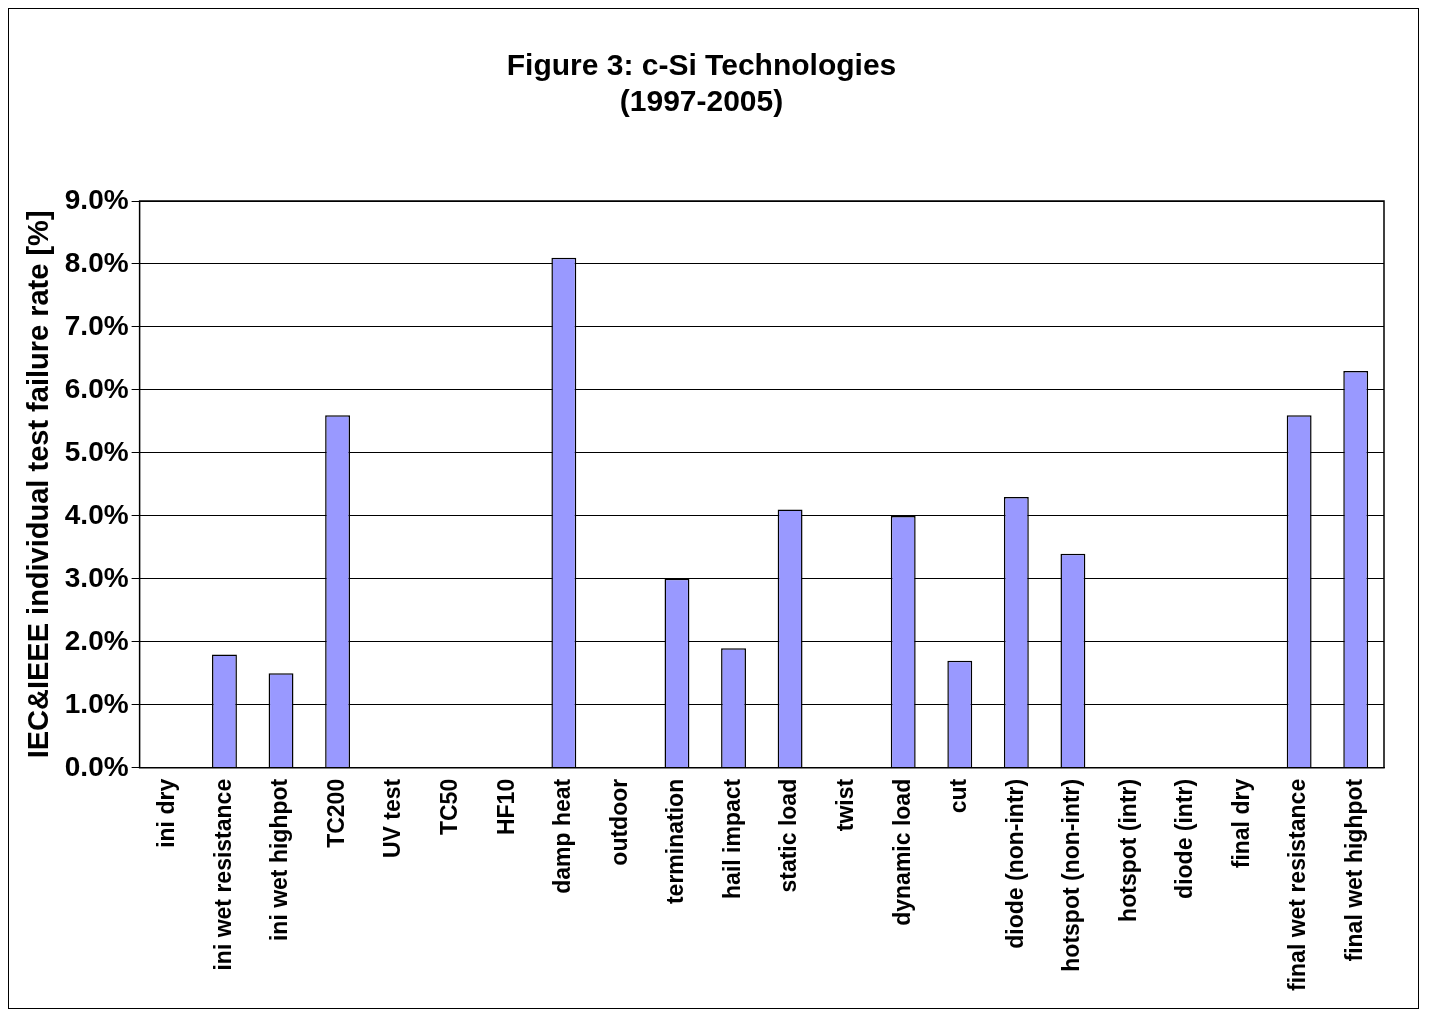 This screenshot has height=1019, width=1429. I want to click on x-tick-label: ini dry, so click(166, 813).